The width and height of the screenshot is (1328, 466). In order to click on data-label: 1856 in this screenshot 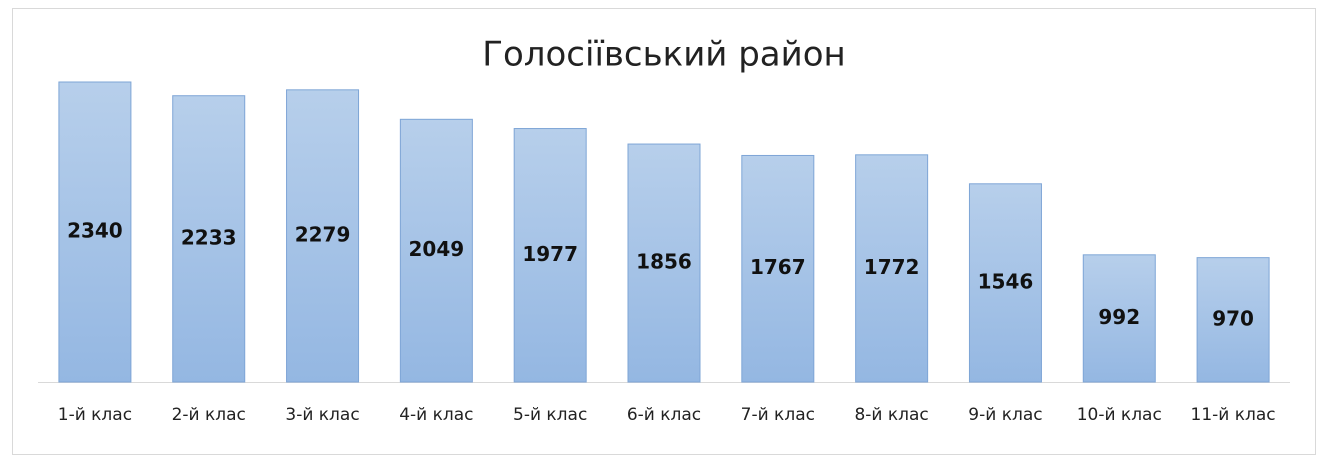, I will do `click(664, 262)`.